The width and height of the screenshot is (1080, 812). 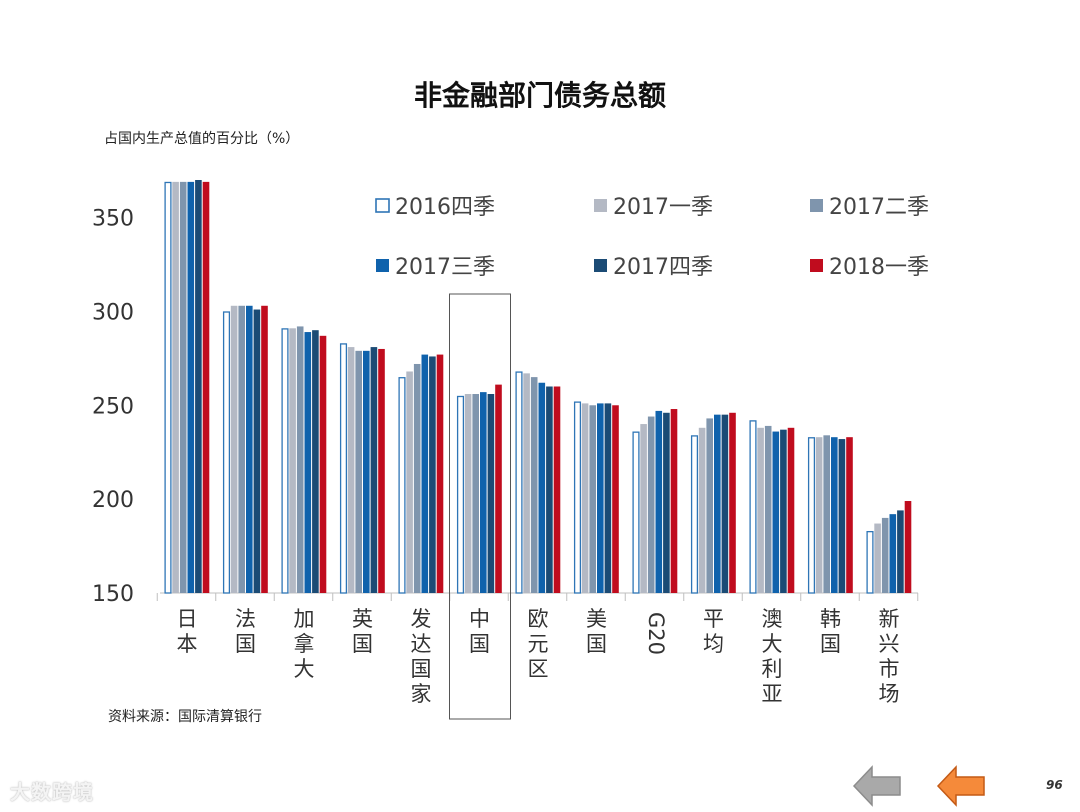 I want to click on bar-平均-2017一季, so click(x=702, y=510).